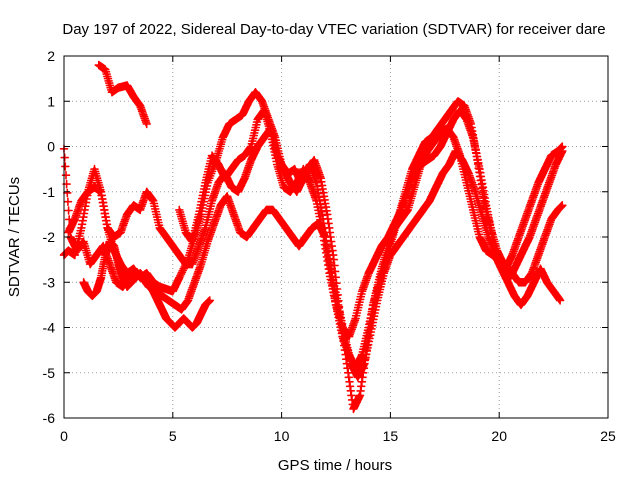 Image resolution: width=640 pixels, height=480 pixels. I want to click on y-tick-label: -6, so click(49, 418).